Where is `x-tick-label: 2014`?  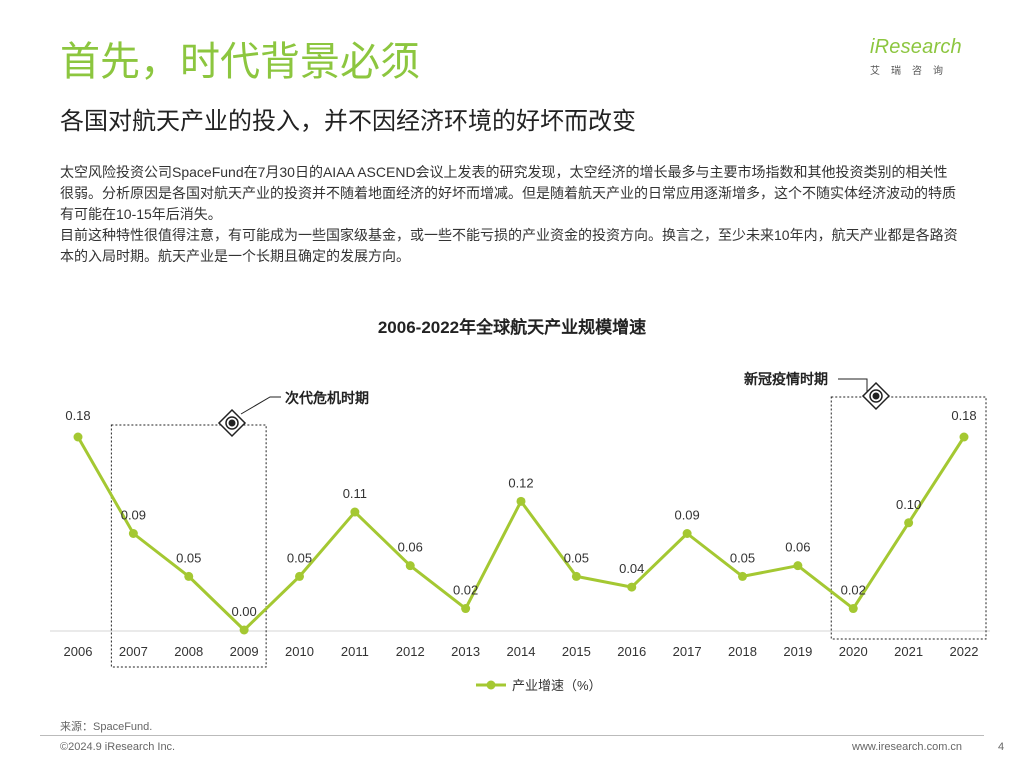 x-tick-label: 2014 is located at coordinates (521, 651).